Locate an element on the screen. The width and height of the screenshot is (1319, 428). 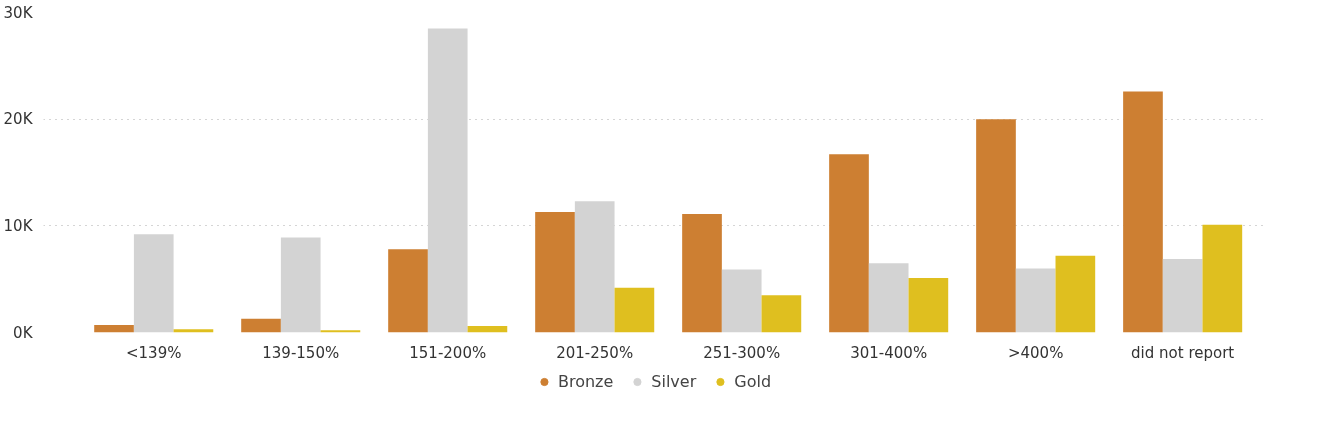
x-tick-label: <139% is located at coordinates (154, 352).